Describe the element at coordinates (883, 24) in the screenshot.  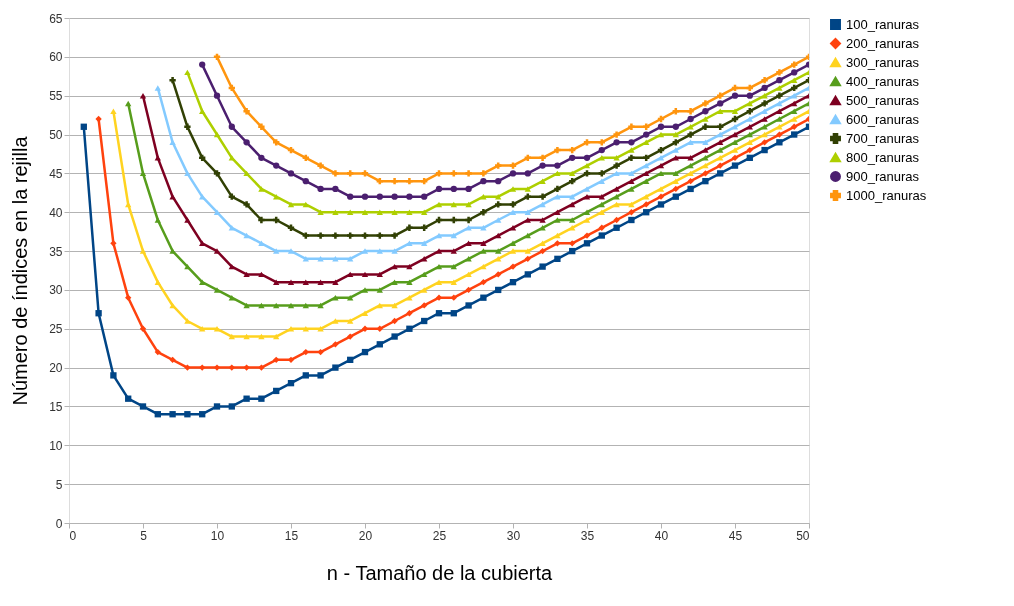
I see `legend-label: 100_ranuras` at that location.